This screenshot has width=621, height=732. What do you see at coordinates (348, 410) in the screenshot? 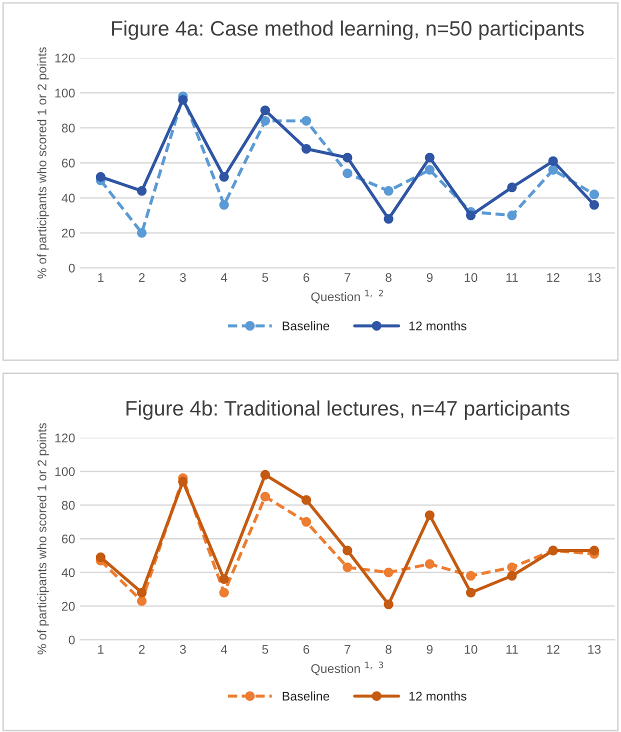
I see `chart-title: Figure 4b: Traditional lectures, n=47 participants` at bounding box center [348, 410].